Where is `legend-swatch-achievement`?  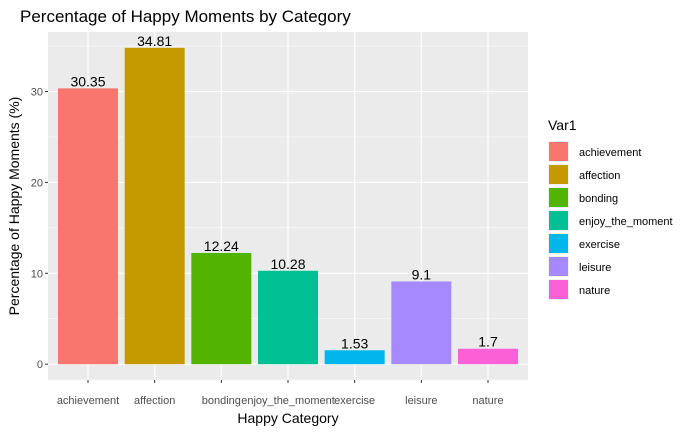
legend-swatch-achievement is located at coordinates (558, 151).